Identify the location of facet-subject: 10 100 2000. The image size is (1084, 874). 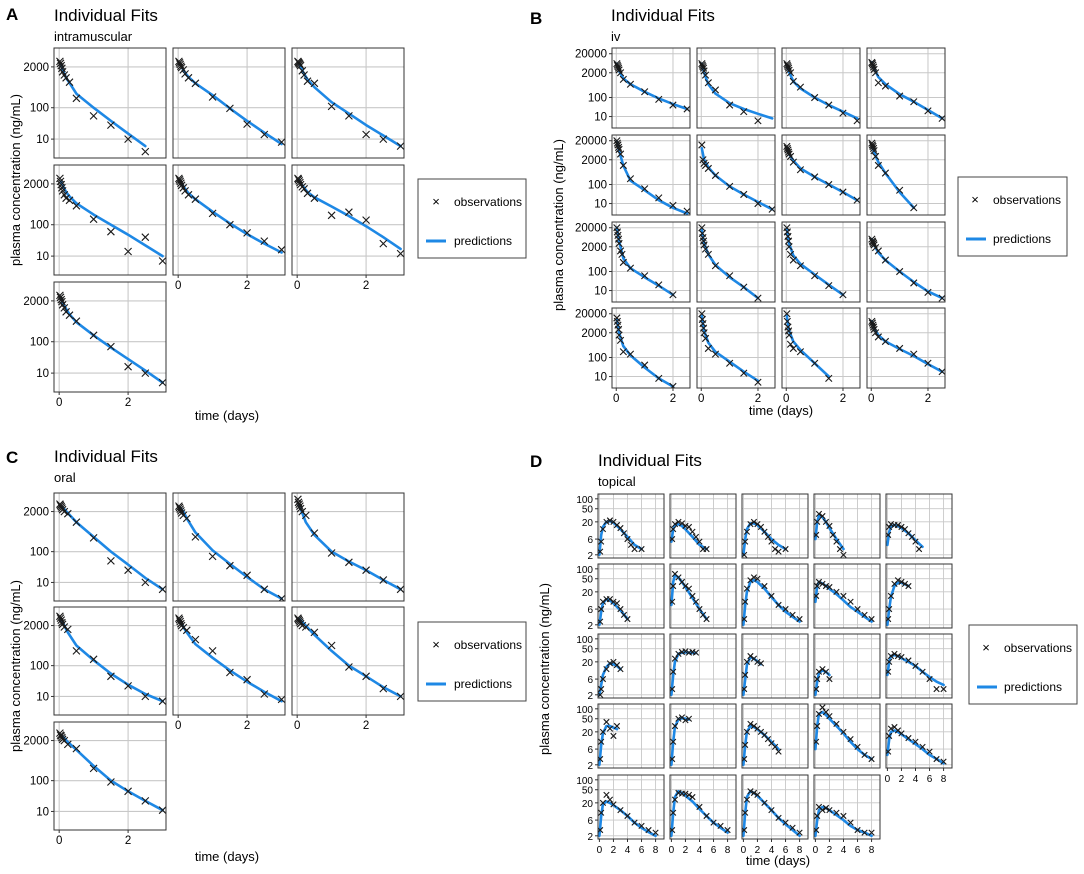
(95, 220).